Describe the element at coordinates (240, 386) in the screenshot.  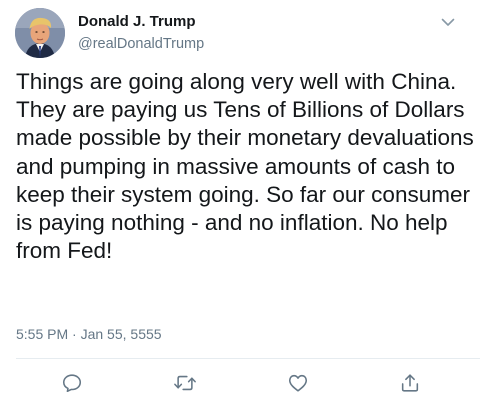
I see `action-bar` at that location.